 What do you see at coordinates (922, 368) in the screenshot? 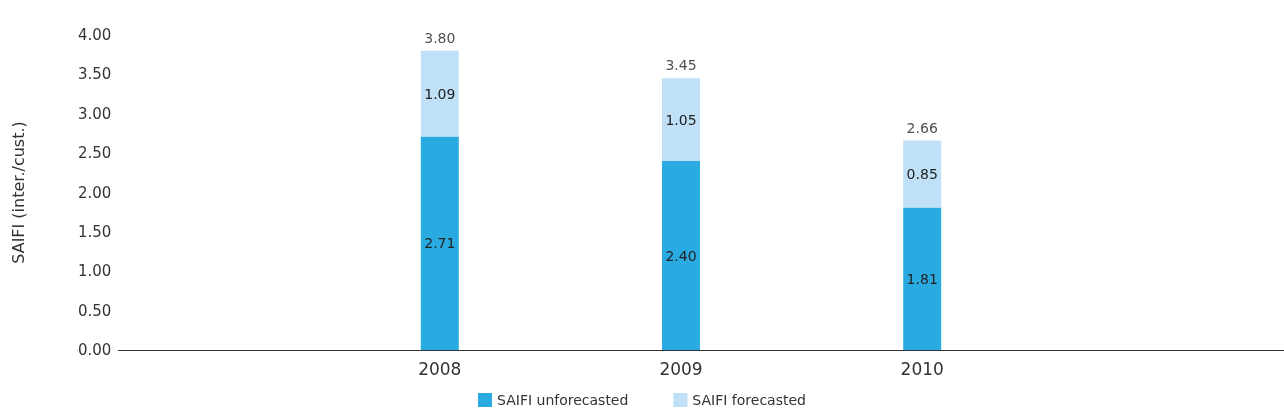
I see `x-tick-label: 2010` at bounding box center [922, 368].